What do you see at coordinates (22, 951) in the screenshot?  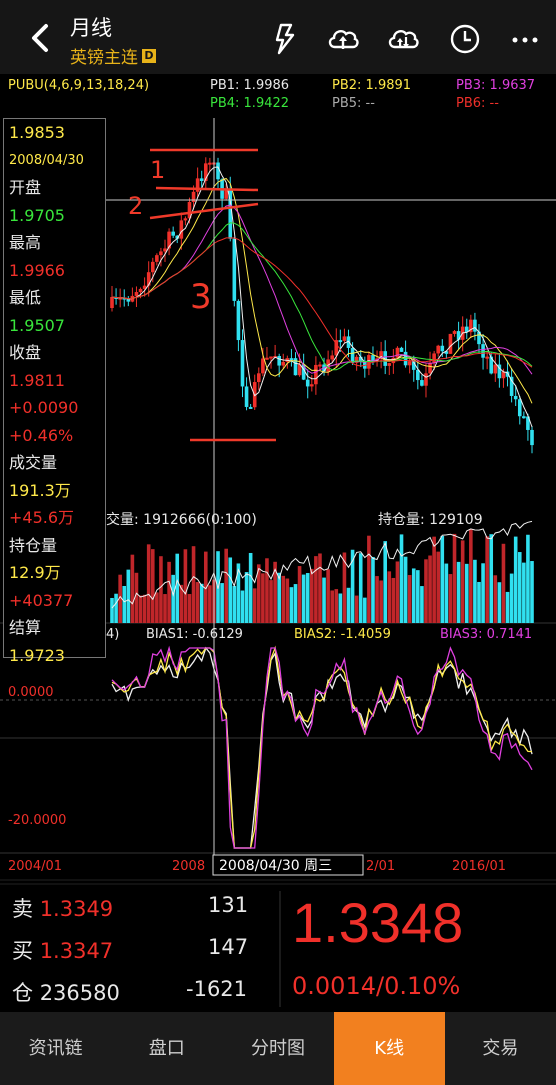 I see `buy-label: 买` at bounding box center [22, 951].